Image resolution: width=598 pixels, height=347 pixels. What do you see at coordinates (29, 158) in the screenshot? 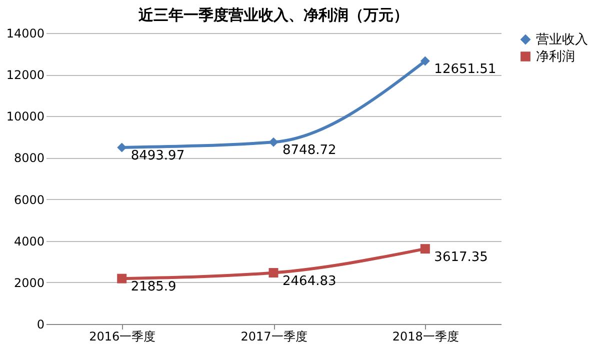
I see `y-tick-label: 8000` at bounding box center [29, 158].